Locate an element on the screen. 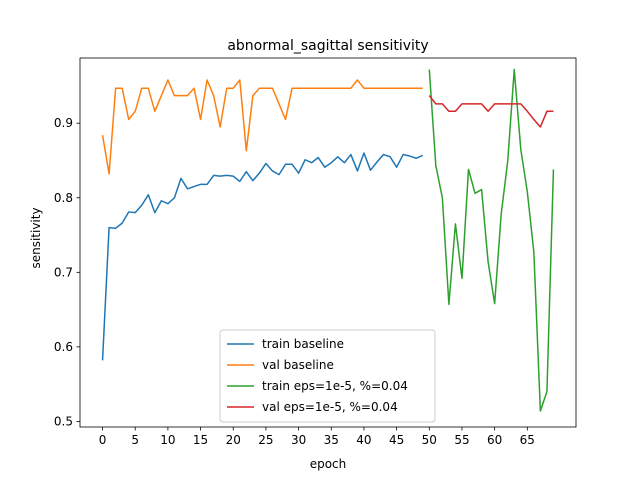 Image resolution: width=640 pixels, height=480 pixels. x-axis-label: epoch is located at coordinates (328, 464).